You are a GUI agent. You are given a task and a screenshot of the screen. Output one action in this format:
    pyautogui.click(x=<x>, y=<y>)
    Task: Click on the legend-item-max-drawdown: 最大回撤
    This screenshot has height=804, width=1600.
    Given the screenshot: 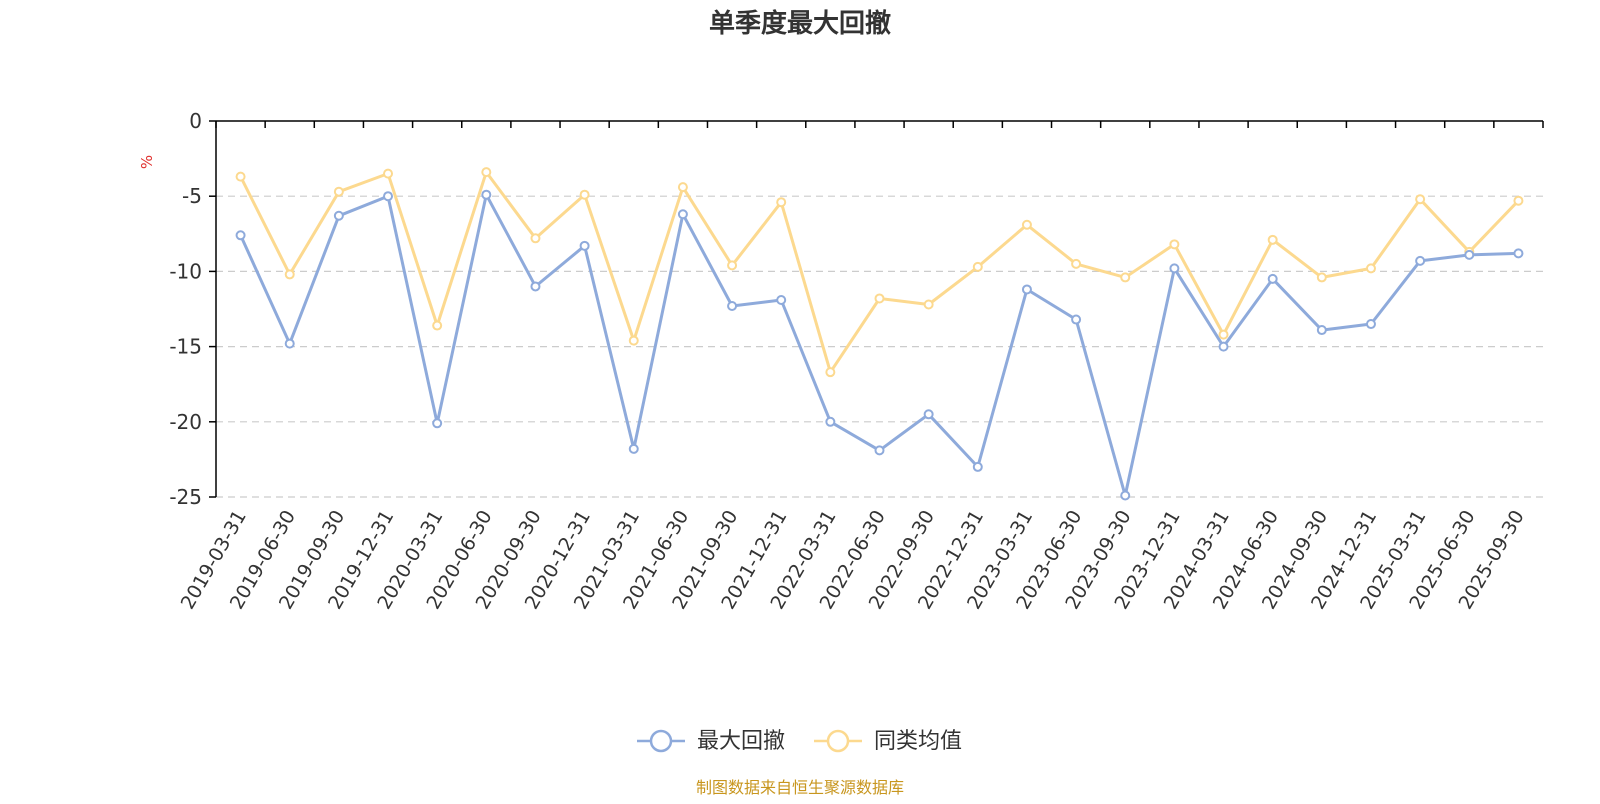 What is the action you would take?
    pyautogui.click(x=711, y=741)
    